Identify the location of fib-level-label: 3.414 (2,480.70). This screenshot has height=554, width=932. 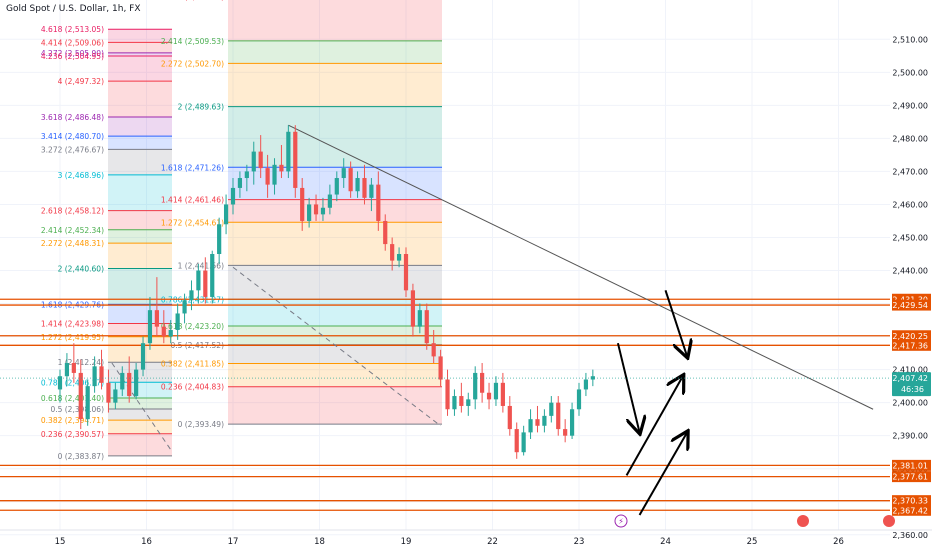
(72, 136).